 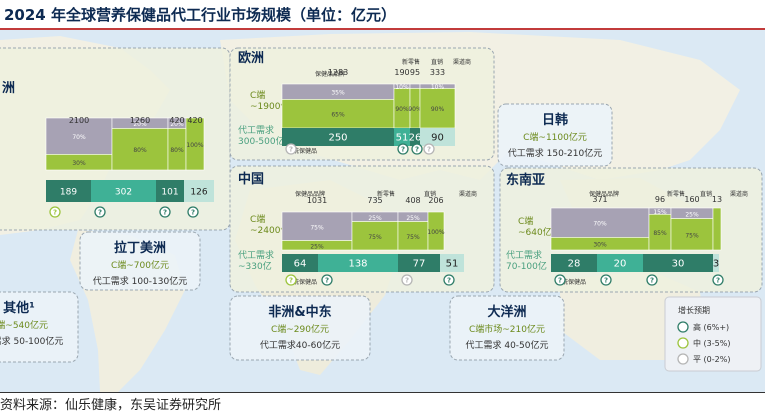 What do you see at coordinates (525, 180) in the screenshot?
I see `region-name: 东南亚` at bounding box center [525, 180].